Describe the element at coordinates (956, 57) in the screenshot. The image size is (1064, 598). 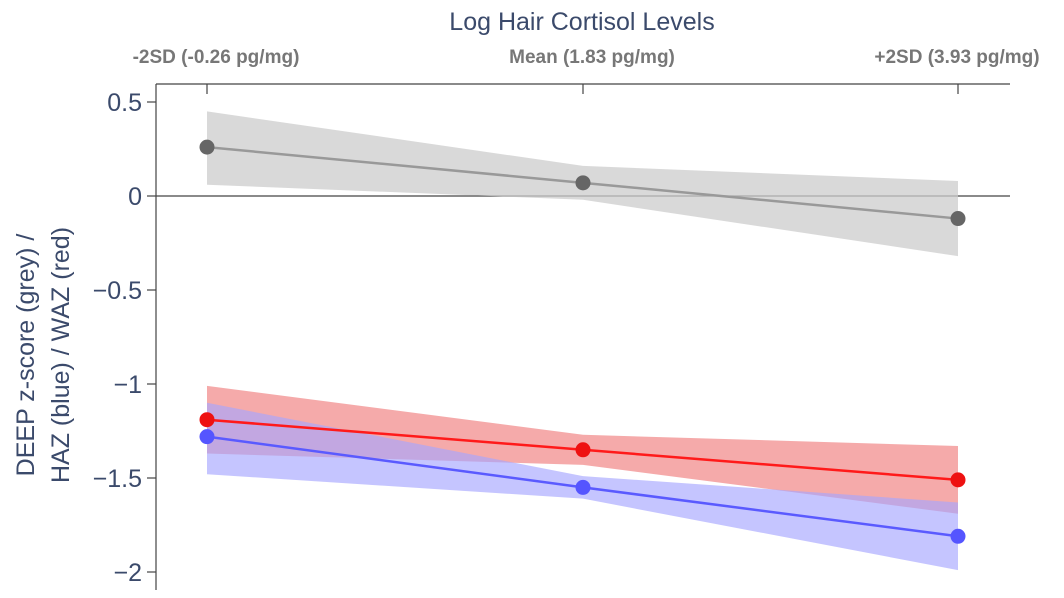
I see `x-tick-label: +2SD (3.93 pg/mg)` at that location.